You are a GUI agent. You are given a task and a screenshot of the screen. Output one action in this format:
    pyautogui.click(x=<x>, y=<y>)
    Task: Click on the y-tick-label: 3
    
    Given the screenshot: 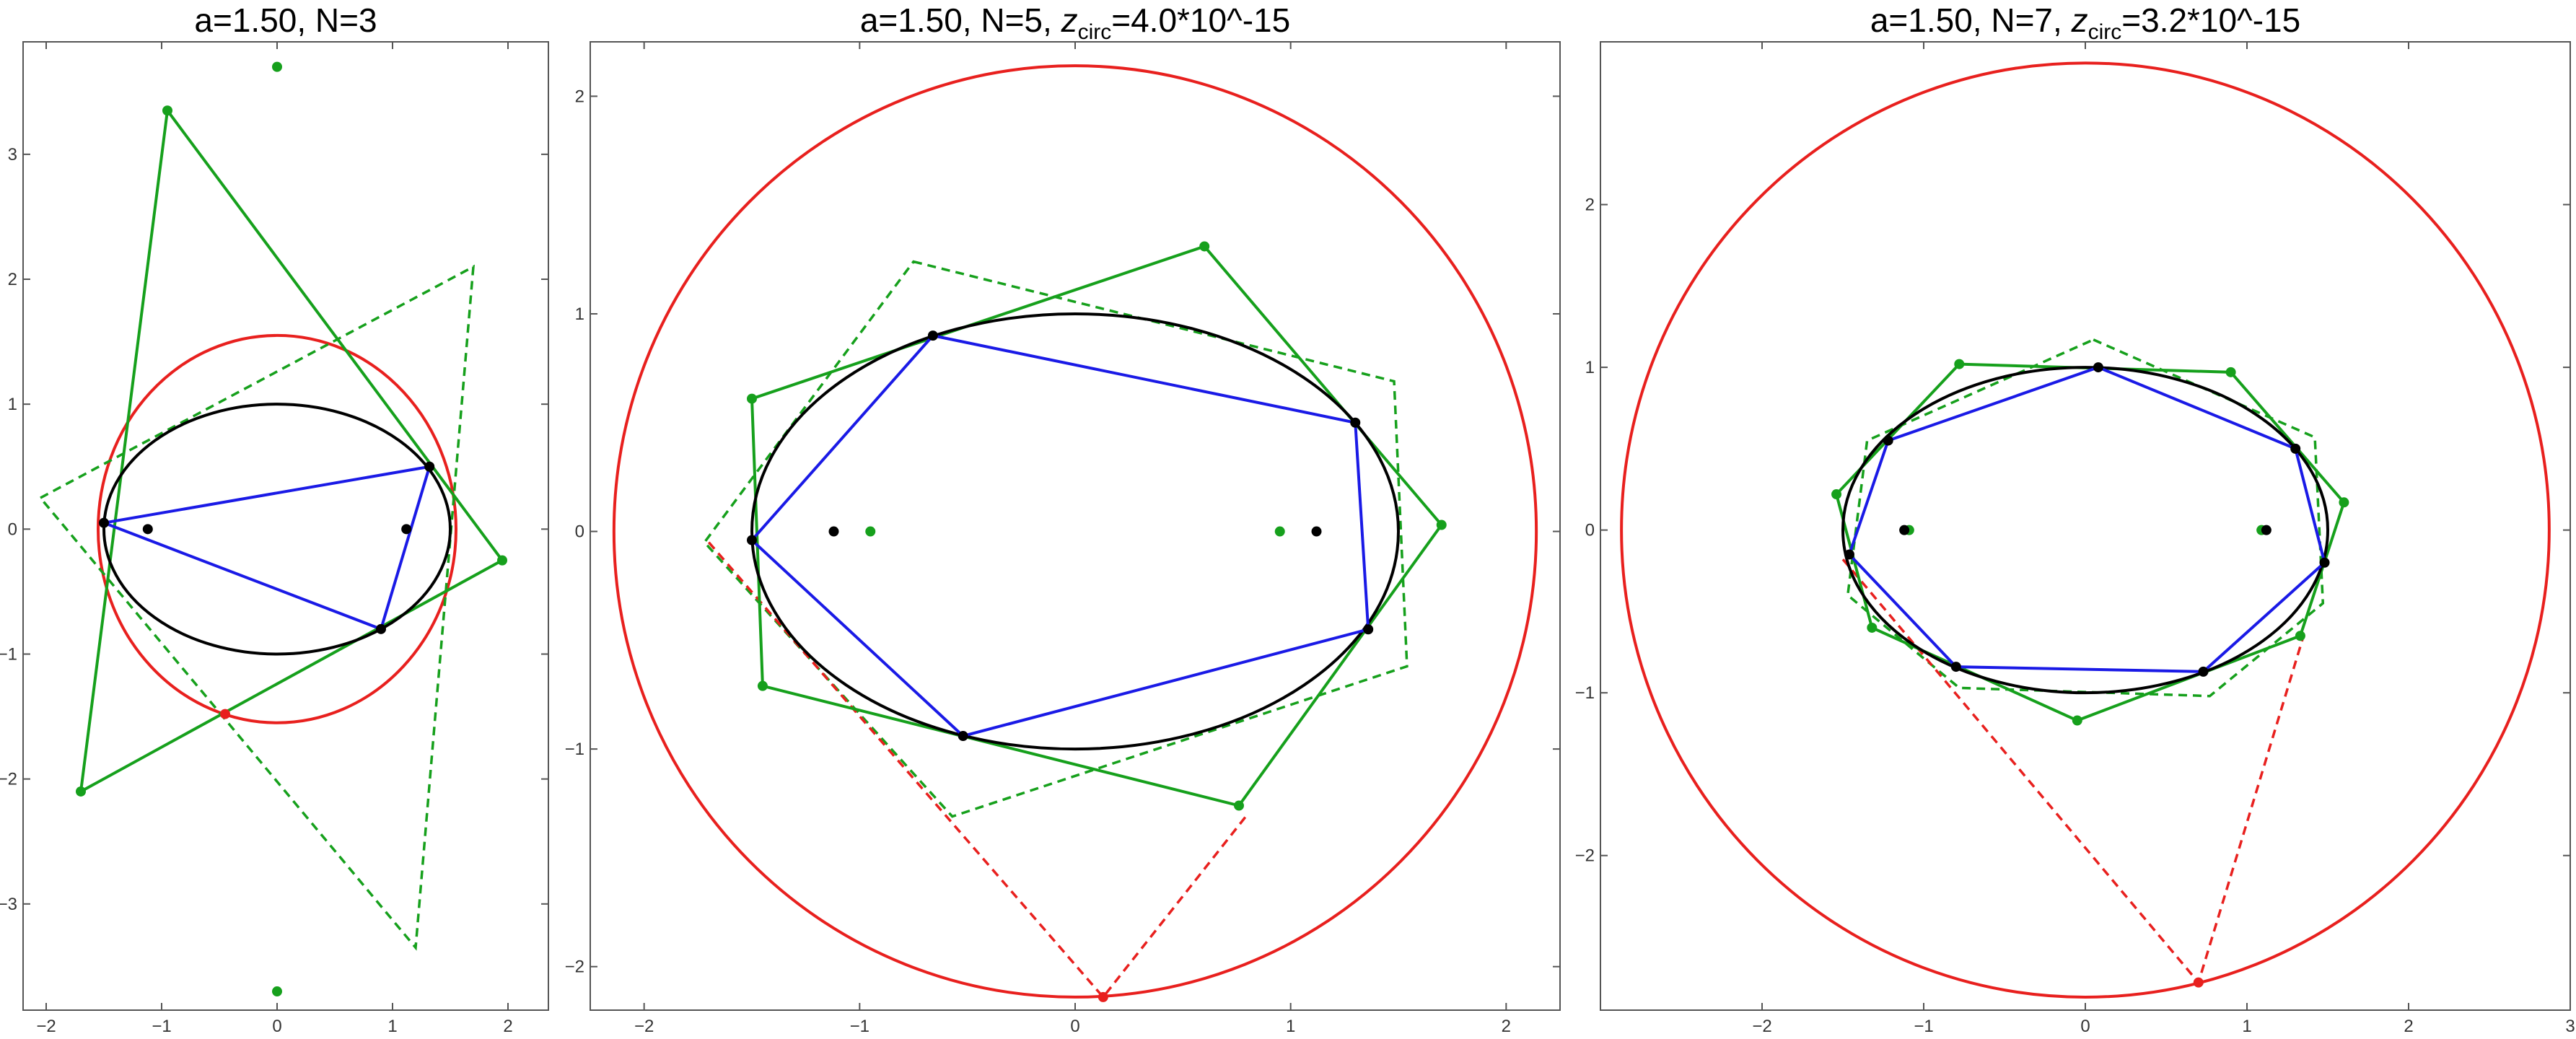 What is the action you would take?
    pyautogui.click(x=12, y=155)
    